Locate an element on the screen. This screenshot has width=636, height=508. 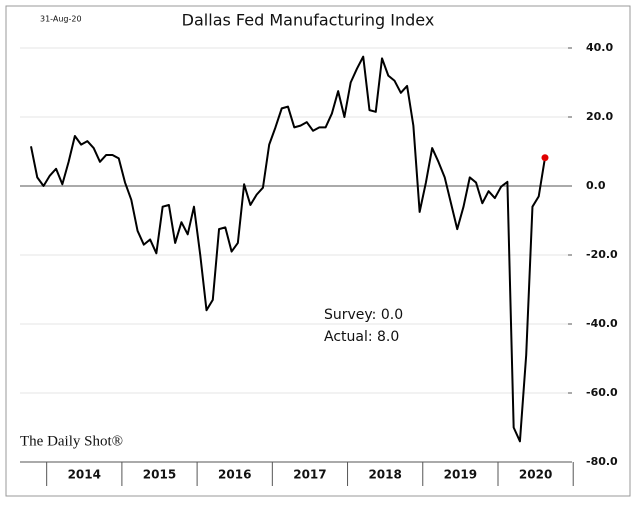
y-tick-label: 40.0 is located at coordinates (599, 47).